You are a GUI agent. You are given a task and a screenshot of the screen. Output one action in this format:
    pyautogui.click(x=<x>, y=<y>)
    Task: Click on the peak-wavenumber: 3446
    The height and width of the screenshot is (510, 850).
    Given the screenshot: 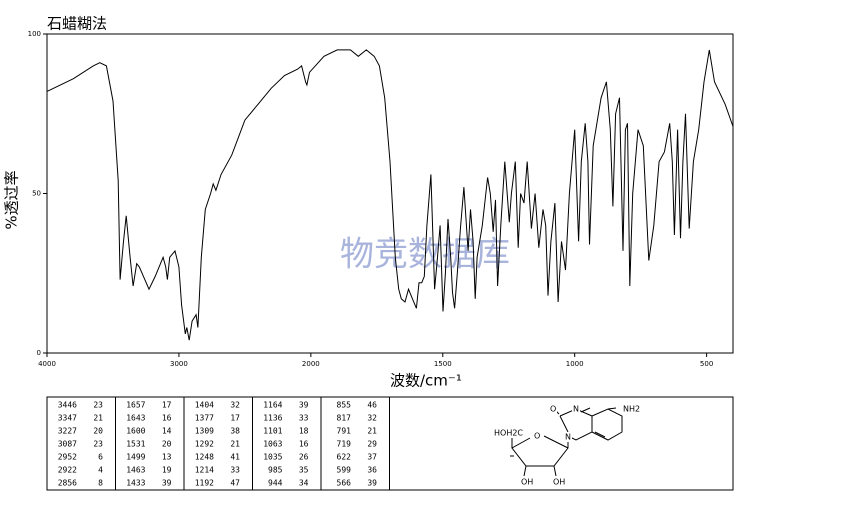 What is the action you would take?
    pyautogui.click(x=67, y=405)
    